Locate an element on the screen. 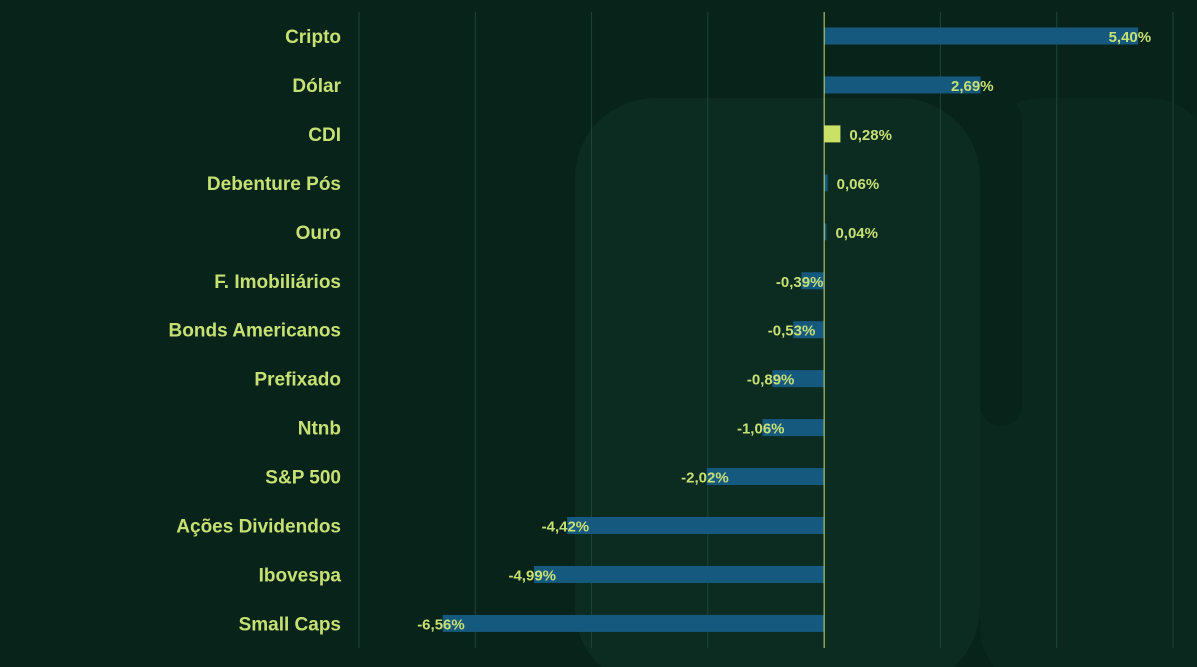 The height and width of the screenshot is (667, 1197). bar-cdi is located at coordinates (832, 134).